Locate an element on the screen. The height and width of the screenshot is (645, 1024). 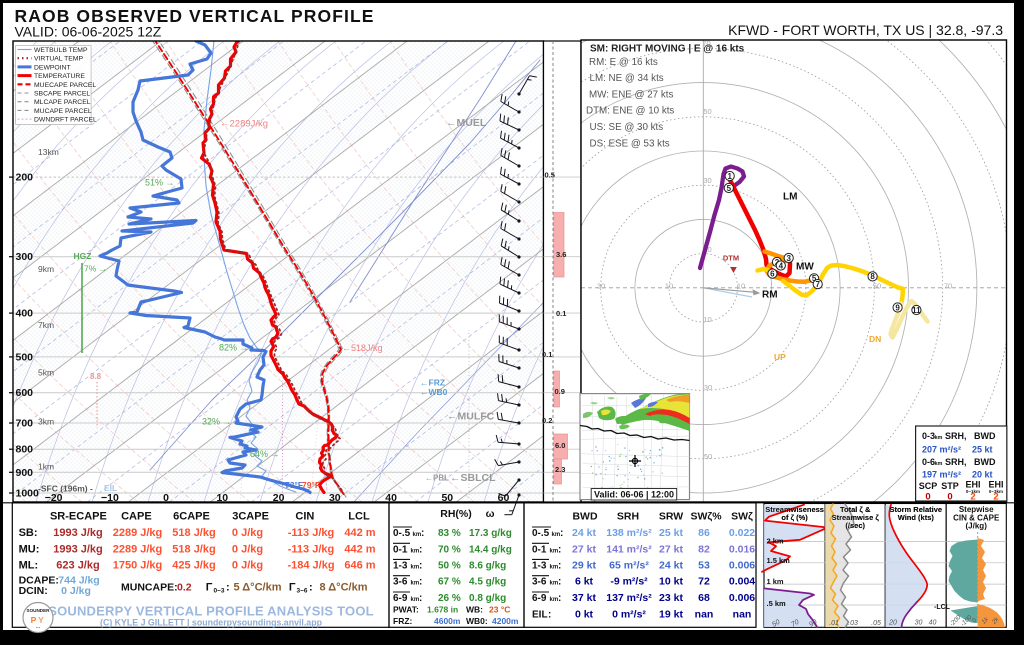
svg-text: 27 kt is located at coordinates (584, 549).